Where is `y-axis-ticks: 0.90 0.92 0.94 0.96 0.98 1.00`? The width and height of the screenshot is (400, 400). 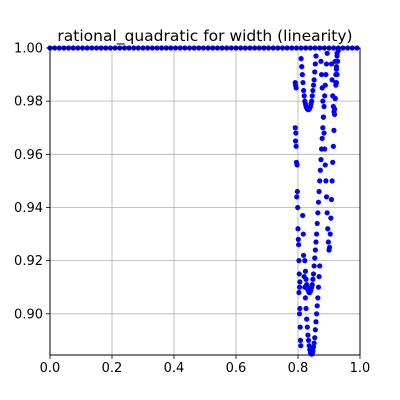 y-axis-ticks: 0.90 0.92 0.94 0.96 0.98 1.00 is located at coordinates (32, 182).